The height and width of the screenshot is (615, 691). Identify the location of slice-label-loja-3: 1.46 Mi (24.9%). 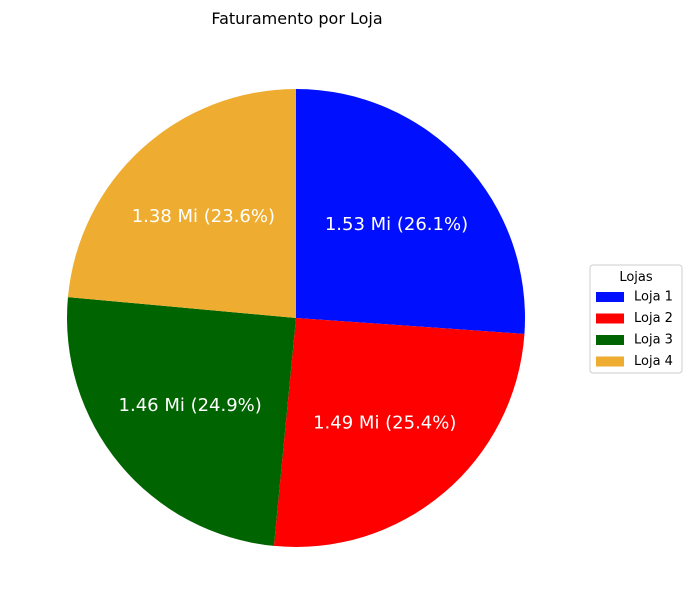
(190, 405).